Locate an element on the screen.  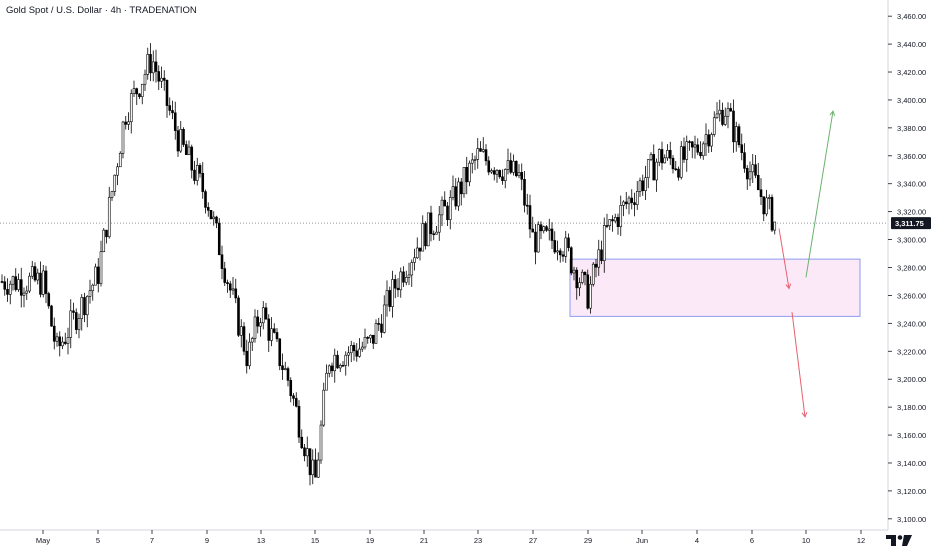
y-tick-label: 3,360.00 is located at coordinates (911, 156).